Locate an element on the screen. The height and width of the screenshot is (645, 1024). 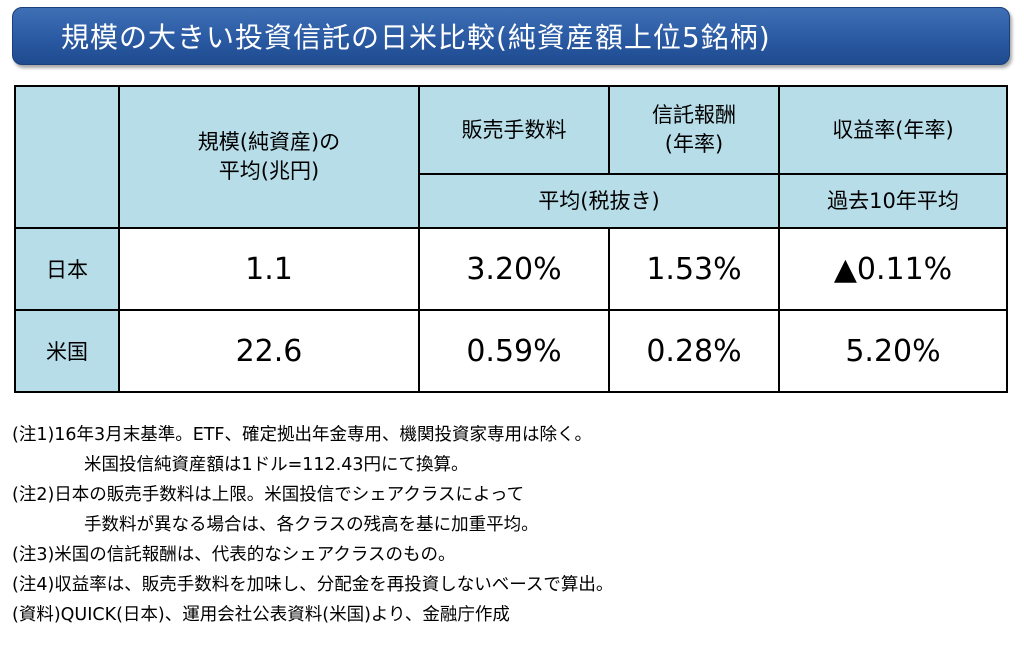
row-label-japan: 日本 is located at coordinates (67, 269).